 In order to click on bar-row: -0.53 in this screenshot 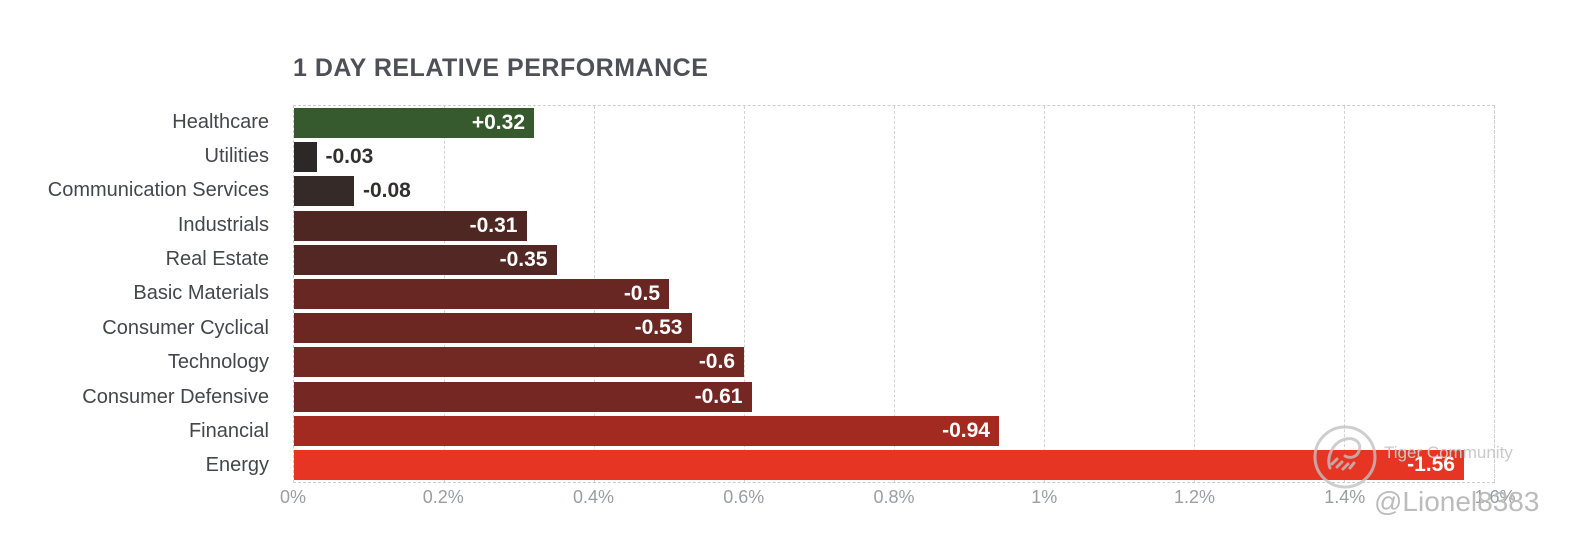, I will do `click(894, 328)`.